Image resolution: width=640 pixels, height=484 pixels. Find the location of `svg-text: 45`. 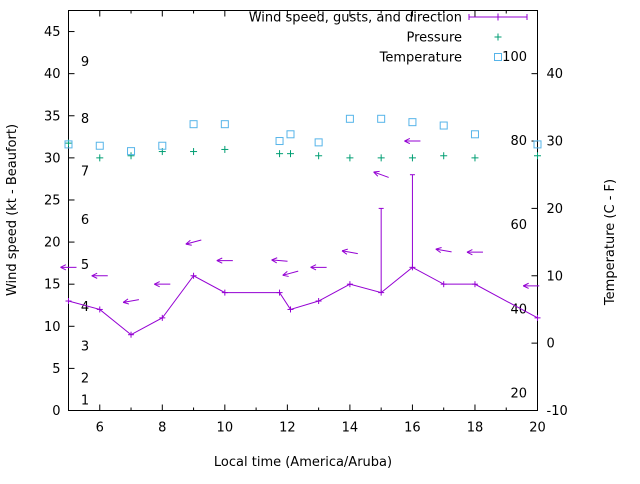

svg-text: 45 is located at coordinates (52, 32).